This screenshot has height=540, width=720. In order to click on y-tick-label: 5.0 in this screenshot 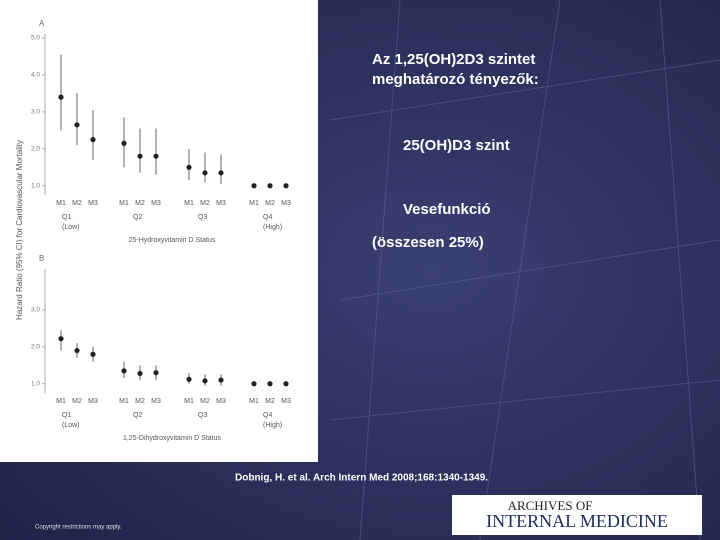, I will do `click(35, 38)`.